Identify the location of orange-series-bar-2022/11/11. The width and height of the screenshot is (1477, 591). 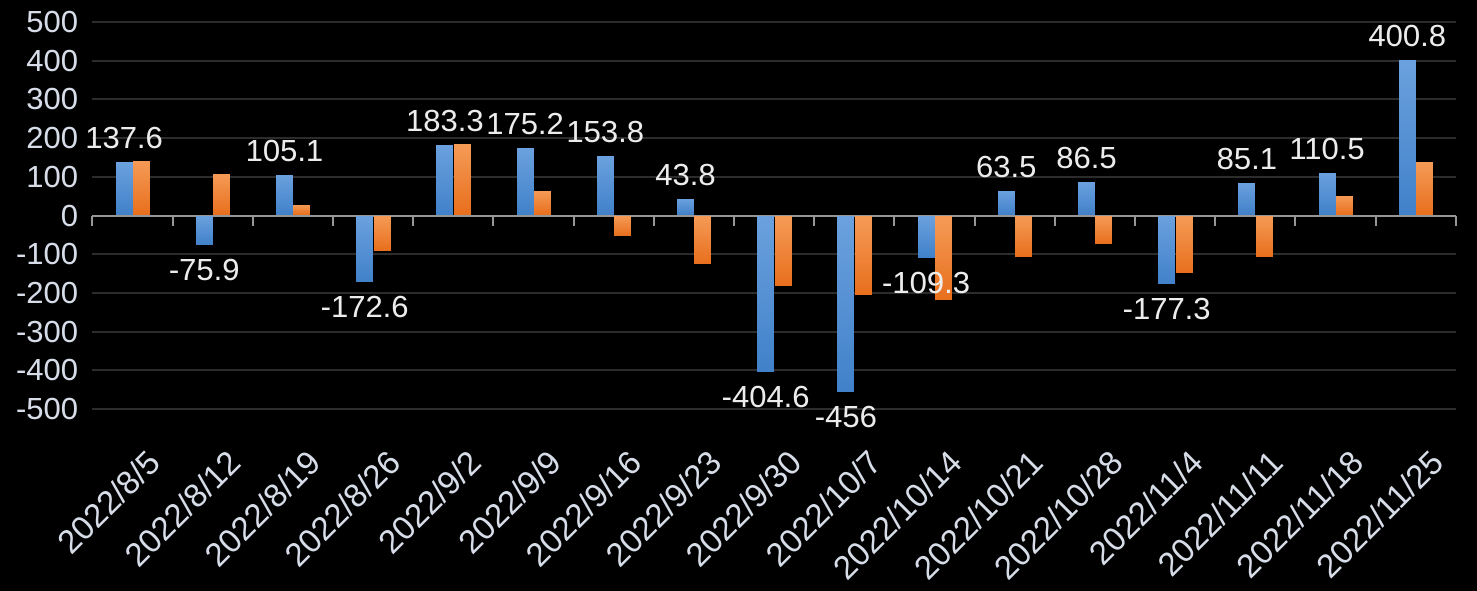
(1264, 236).